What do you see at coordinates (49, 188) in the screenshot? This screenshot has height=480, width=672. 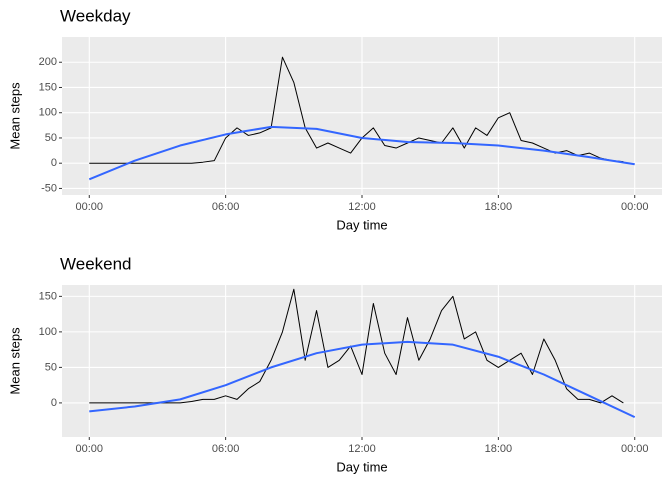 I see `y-tick-label: -50` at bounding box center [49, 188].